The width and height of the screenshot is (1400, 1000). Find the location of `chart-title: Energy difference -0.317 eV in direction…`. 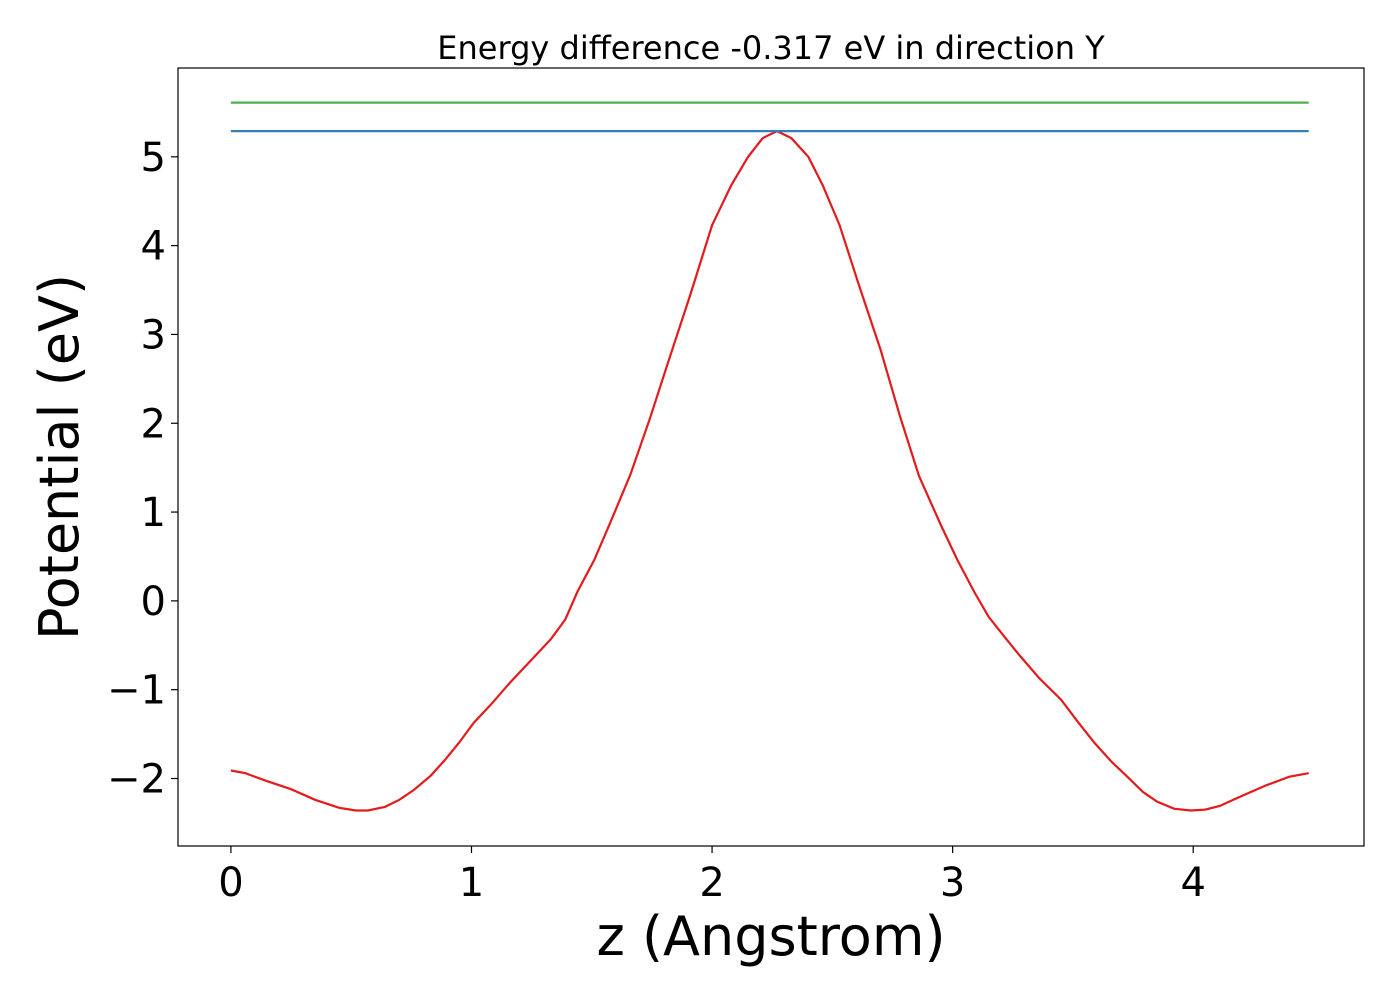

chart-title: Energy difference -0.317 eV in direction… is located at coordinates (771, 48).